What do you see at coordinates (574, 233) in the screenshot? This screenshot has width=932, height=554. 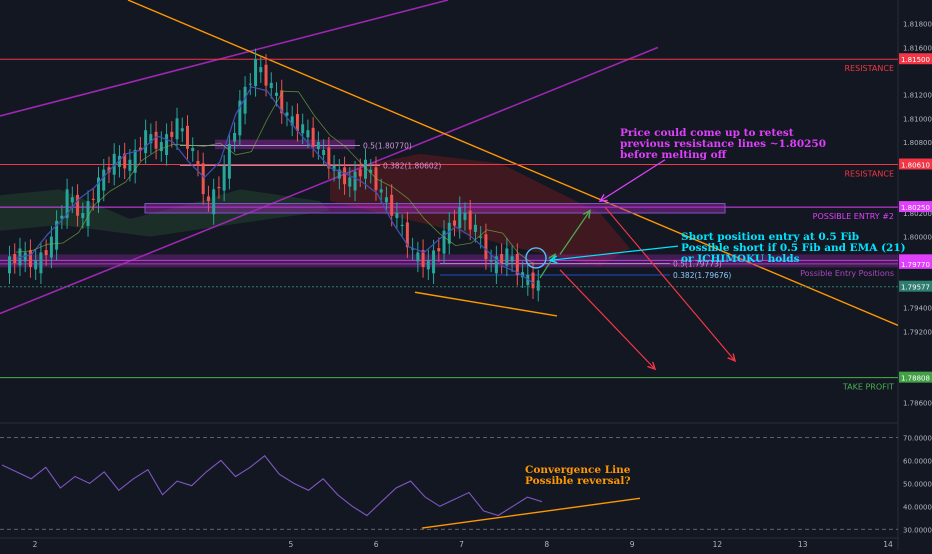 I see `retest-arrow` at bounding box center [574, 233].